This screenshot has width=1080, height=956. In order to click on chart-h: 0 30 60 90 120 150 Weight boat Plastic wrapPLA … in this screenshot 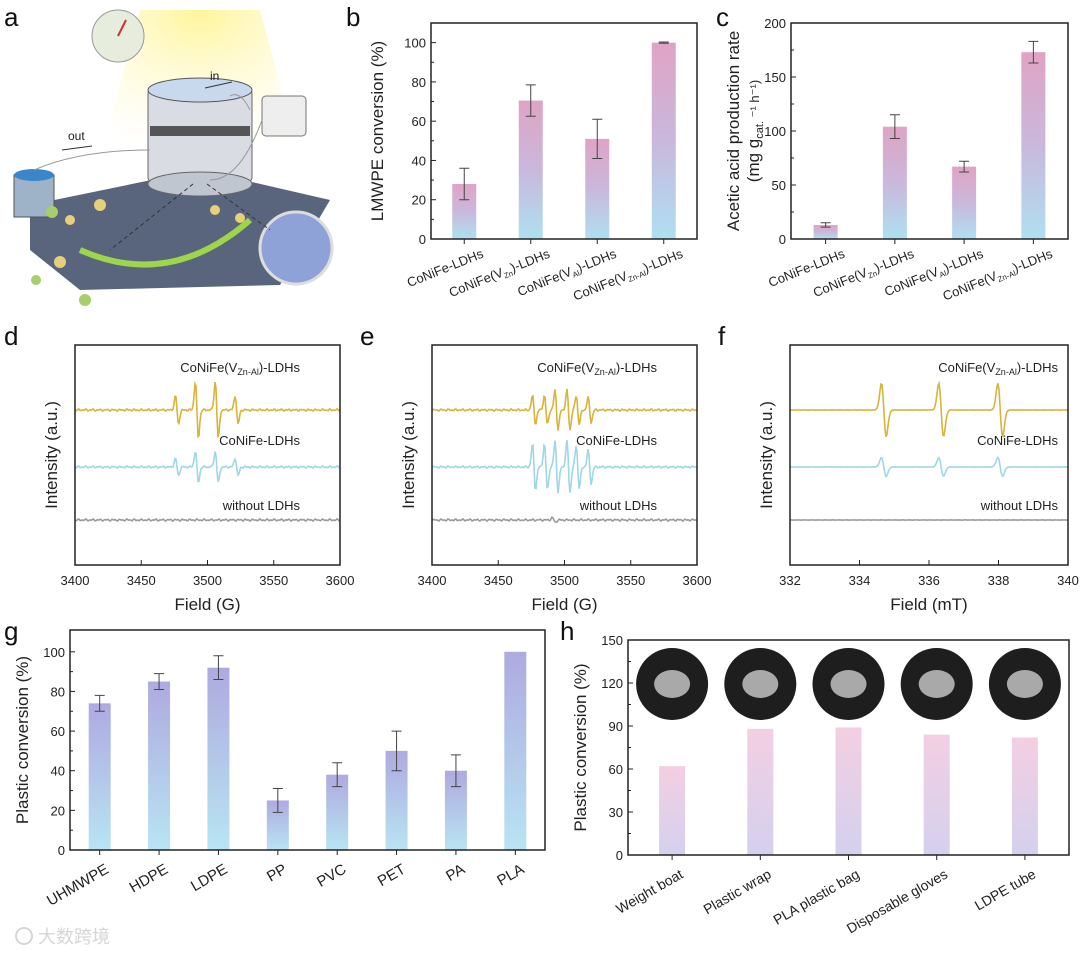, I will do `click(820, 784)`.